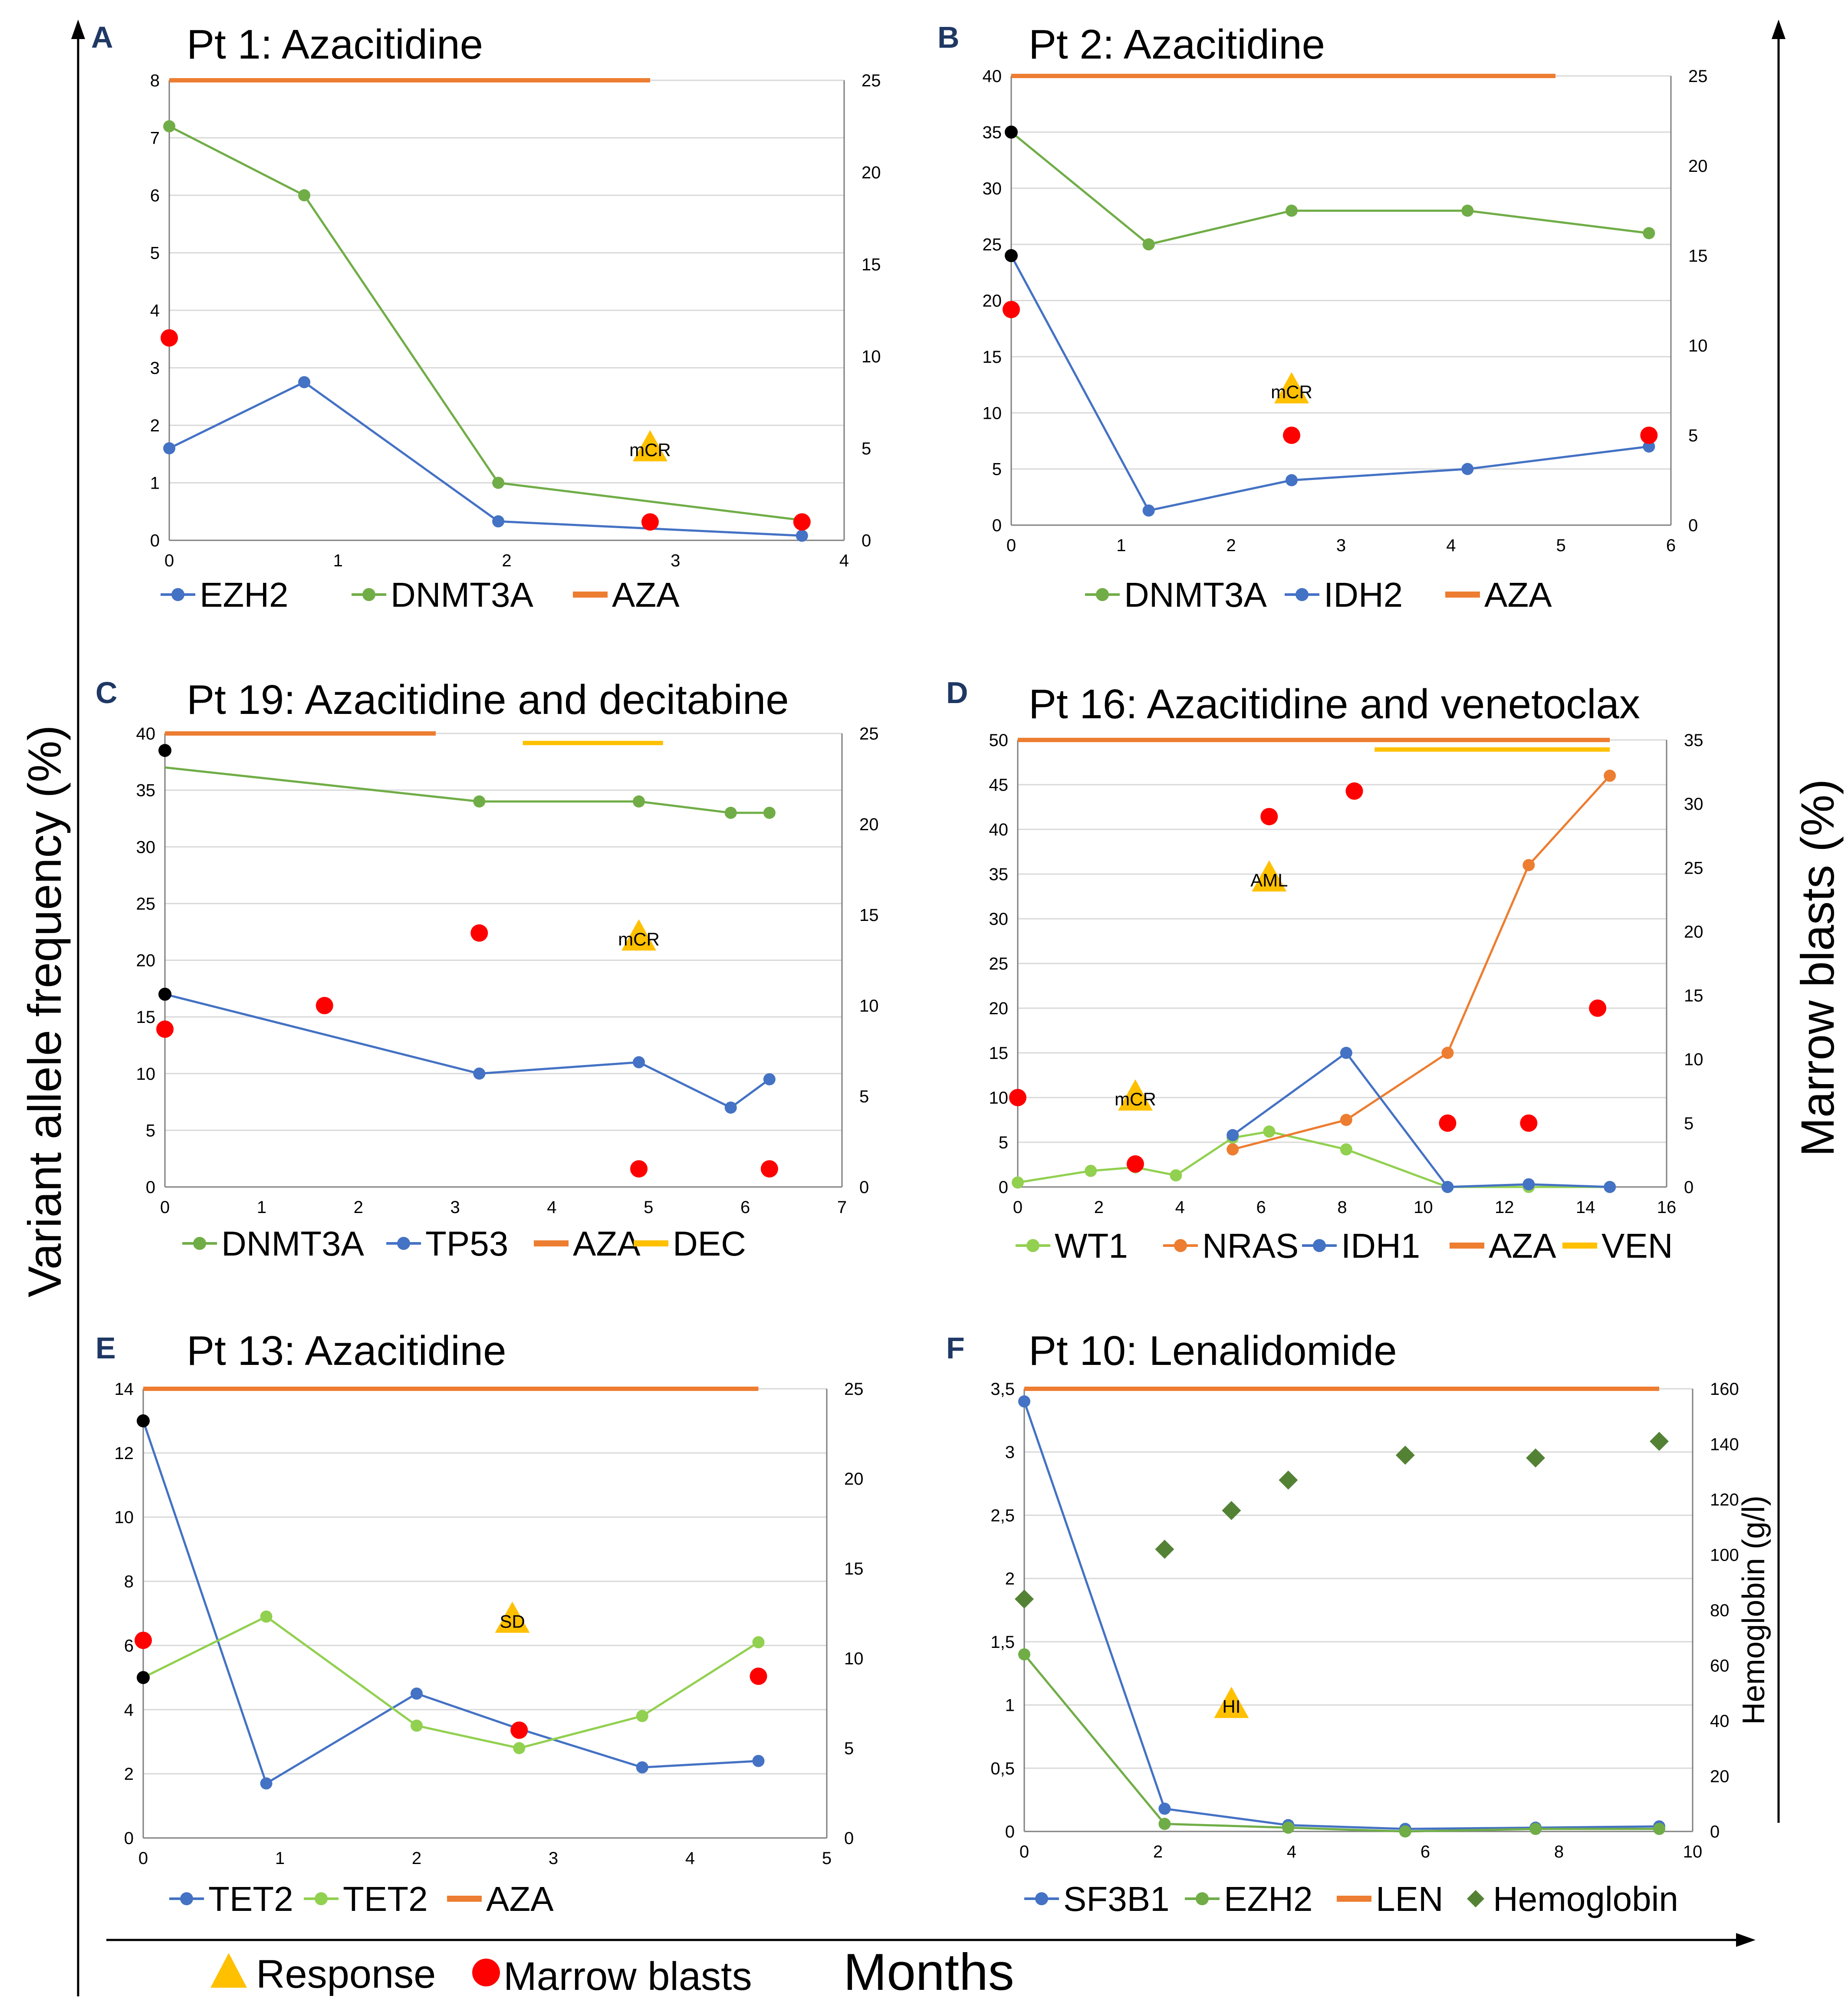 The image size is (1848, 2012). Describe the element at coordinates (1292, 480) in the screenshot. I see `data-point-idh2` at that location.